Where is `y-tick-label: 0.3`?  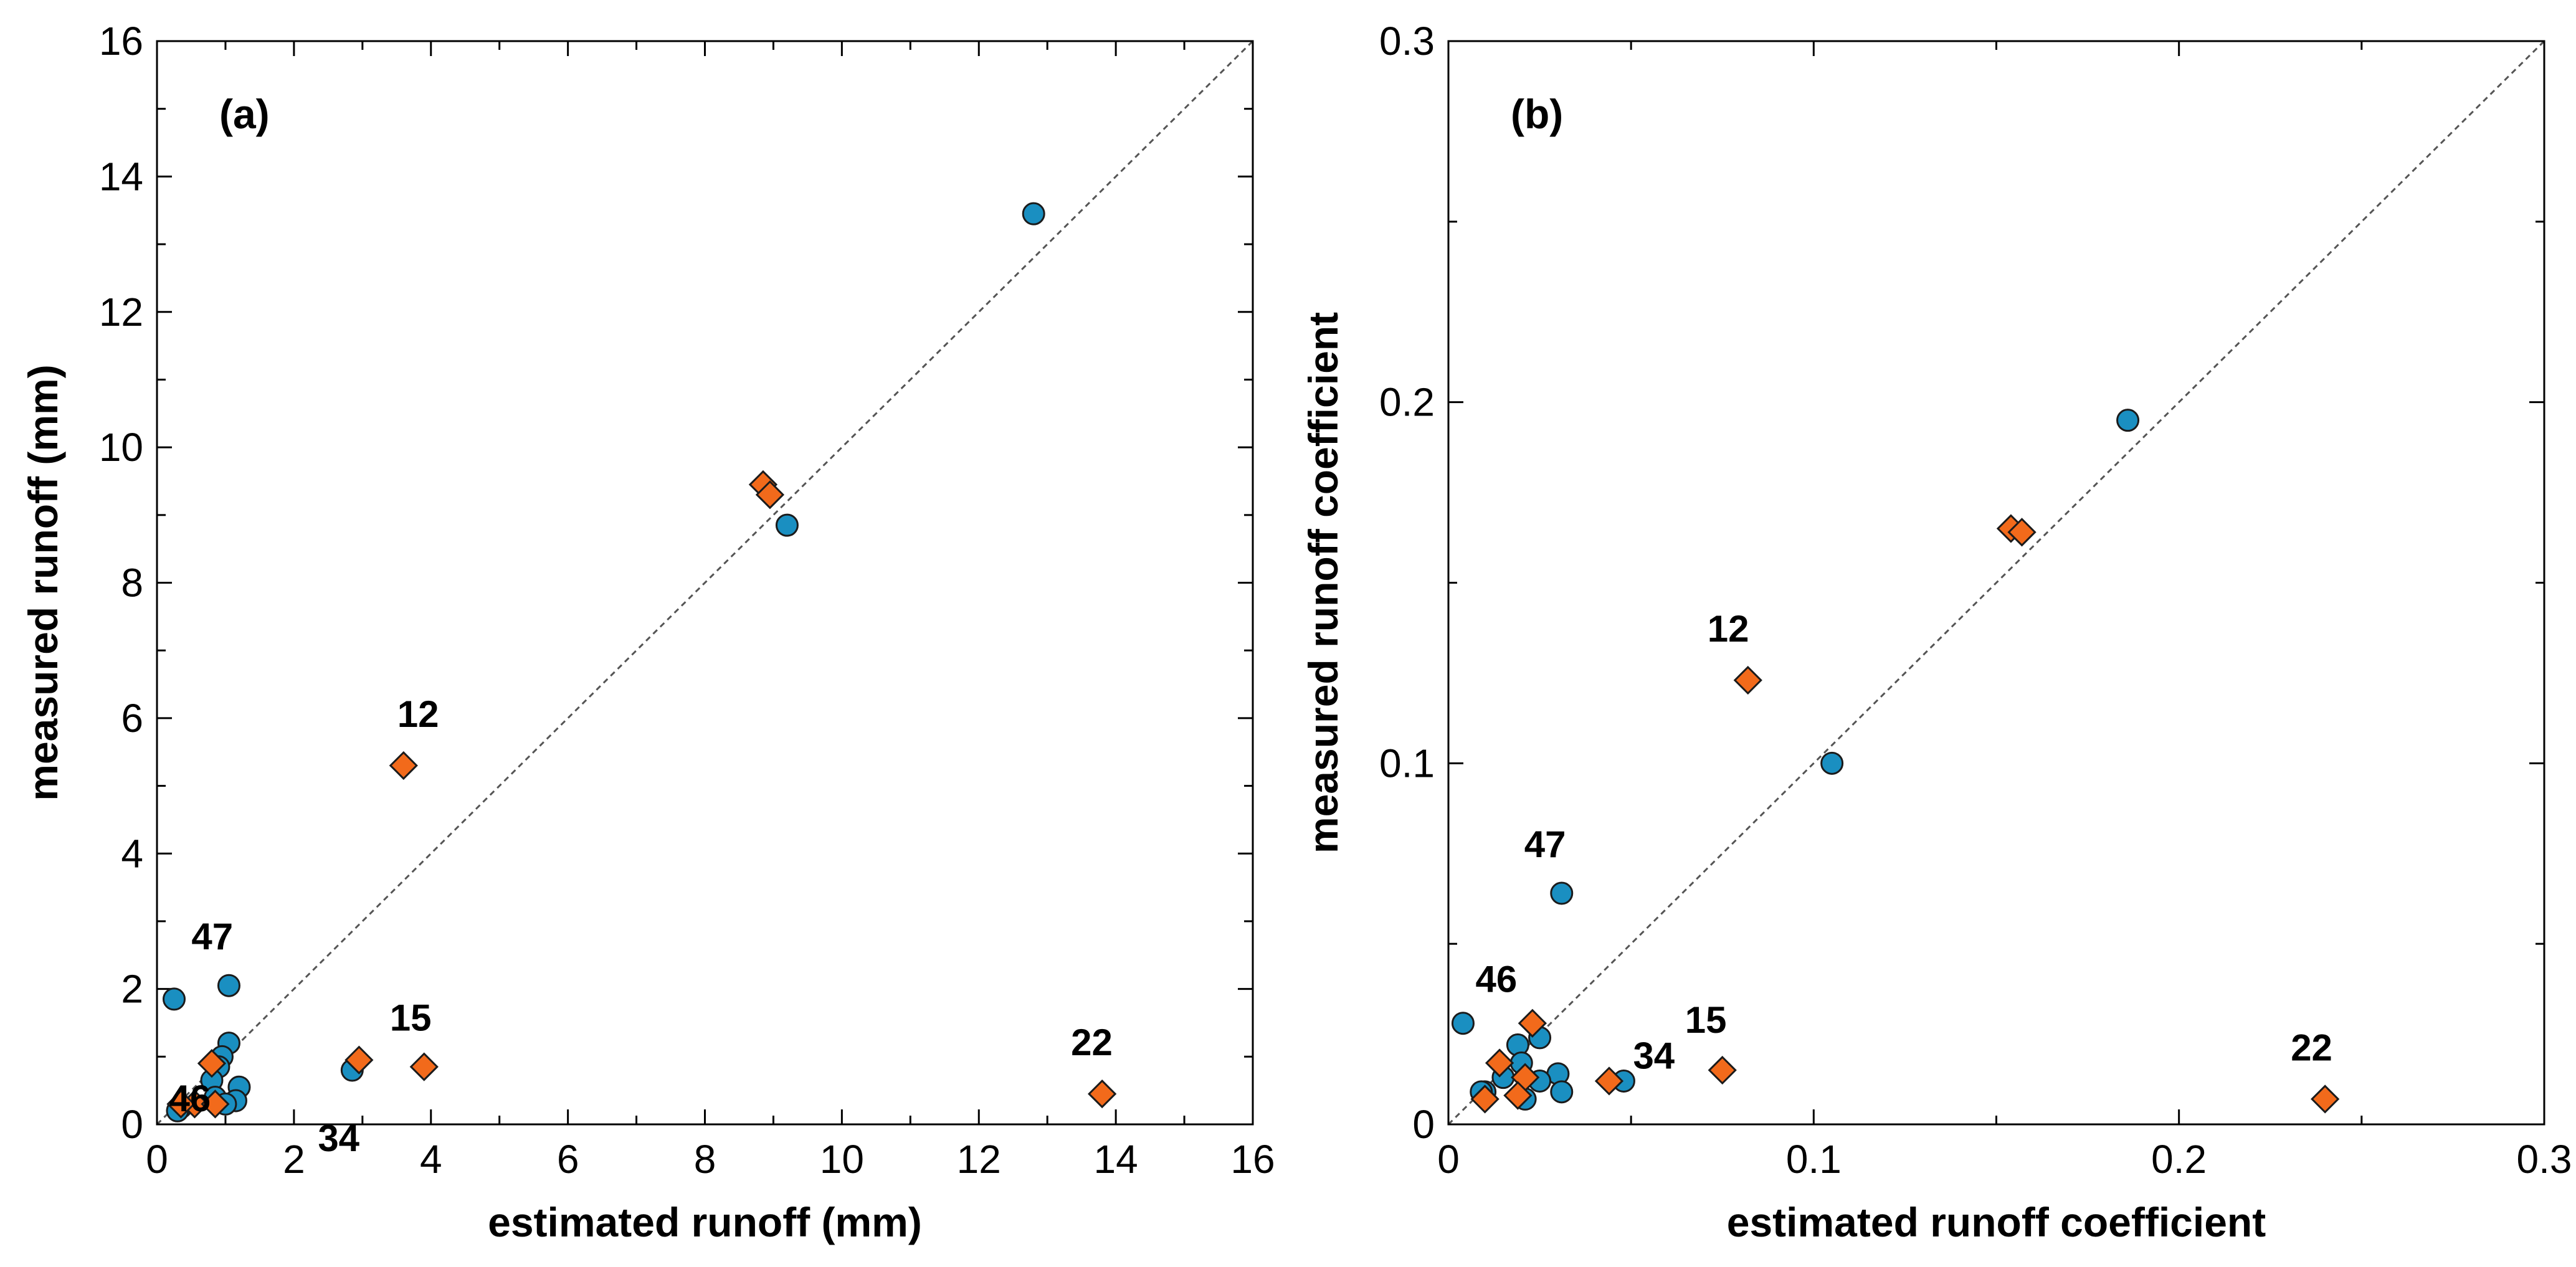 y-tick-label: 0.3 is located at coordinates (1407, 41).